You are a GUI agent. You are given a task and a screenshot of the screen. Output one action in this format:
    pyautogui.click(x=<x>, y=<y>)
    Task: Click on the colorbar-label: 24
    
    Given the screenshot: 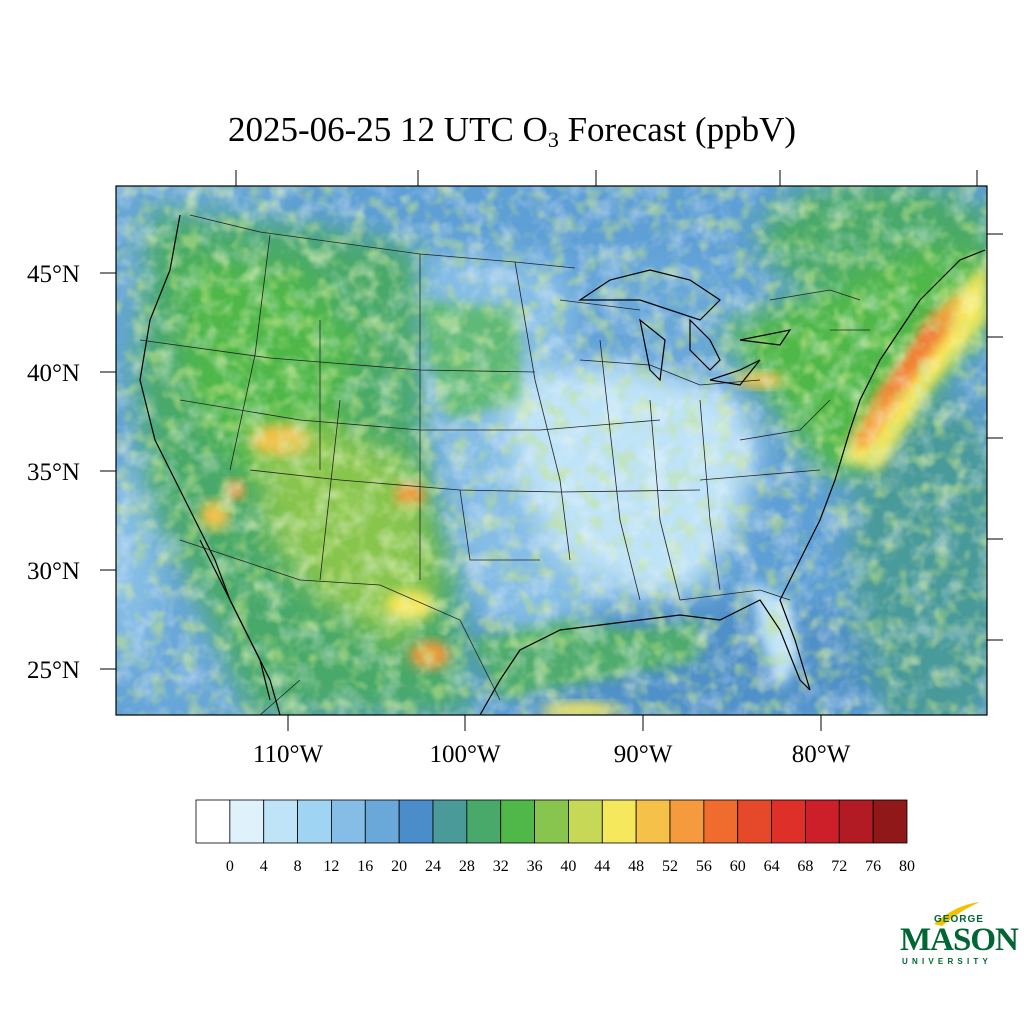 What is the action you would take?
    pyautogui.click(x=433, y=866)
    